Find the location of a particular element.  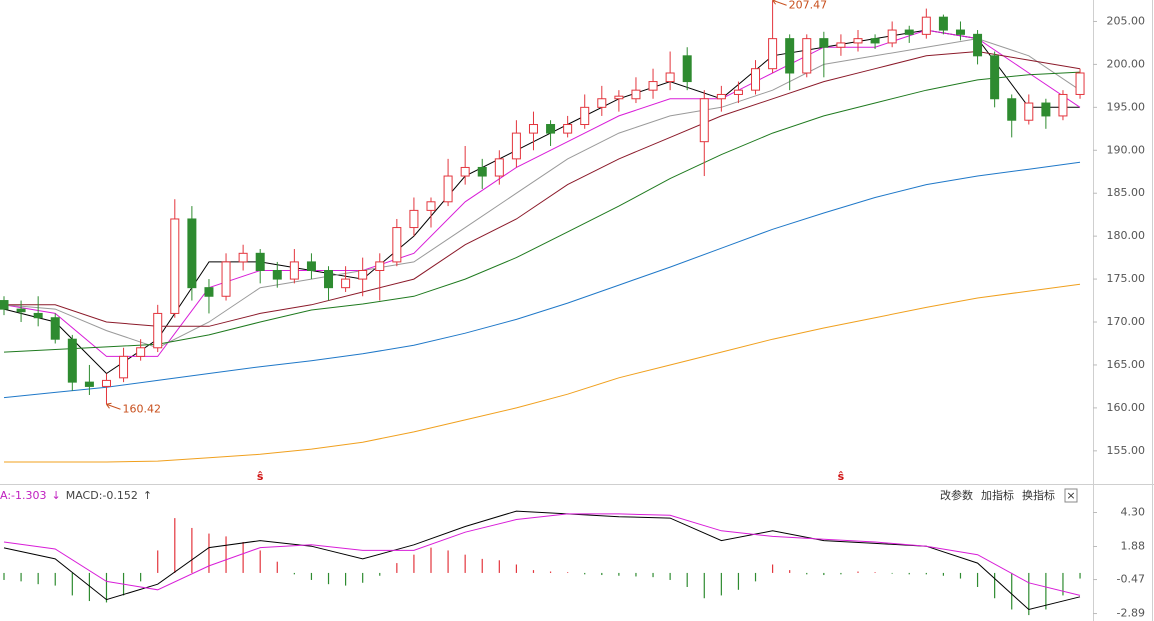

y-tick-label: -0.47 is located at coordinates (1131, 579).